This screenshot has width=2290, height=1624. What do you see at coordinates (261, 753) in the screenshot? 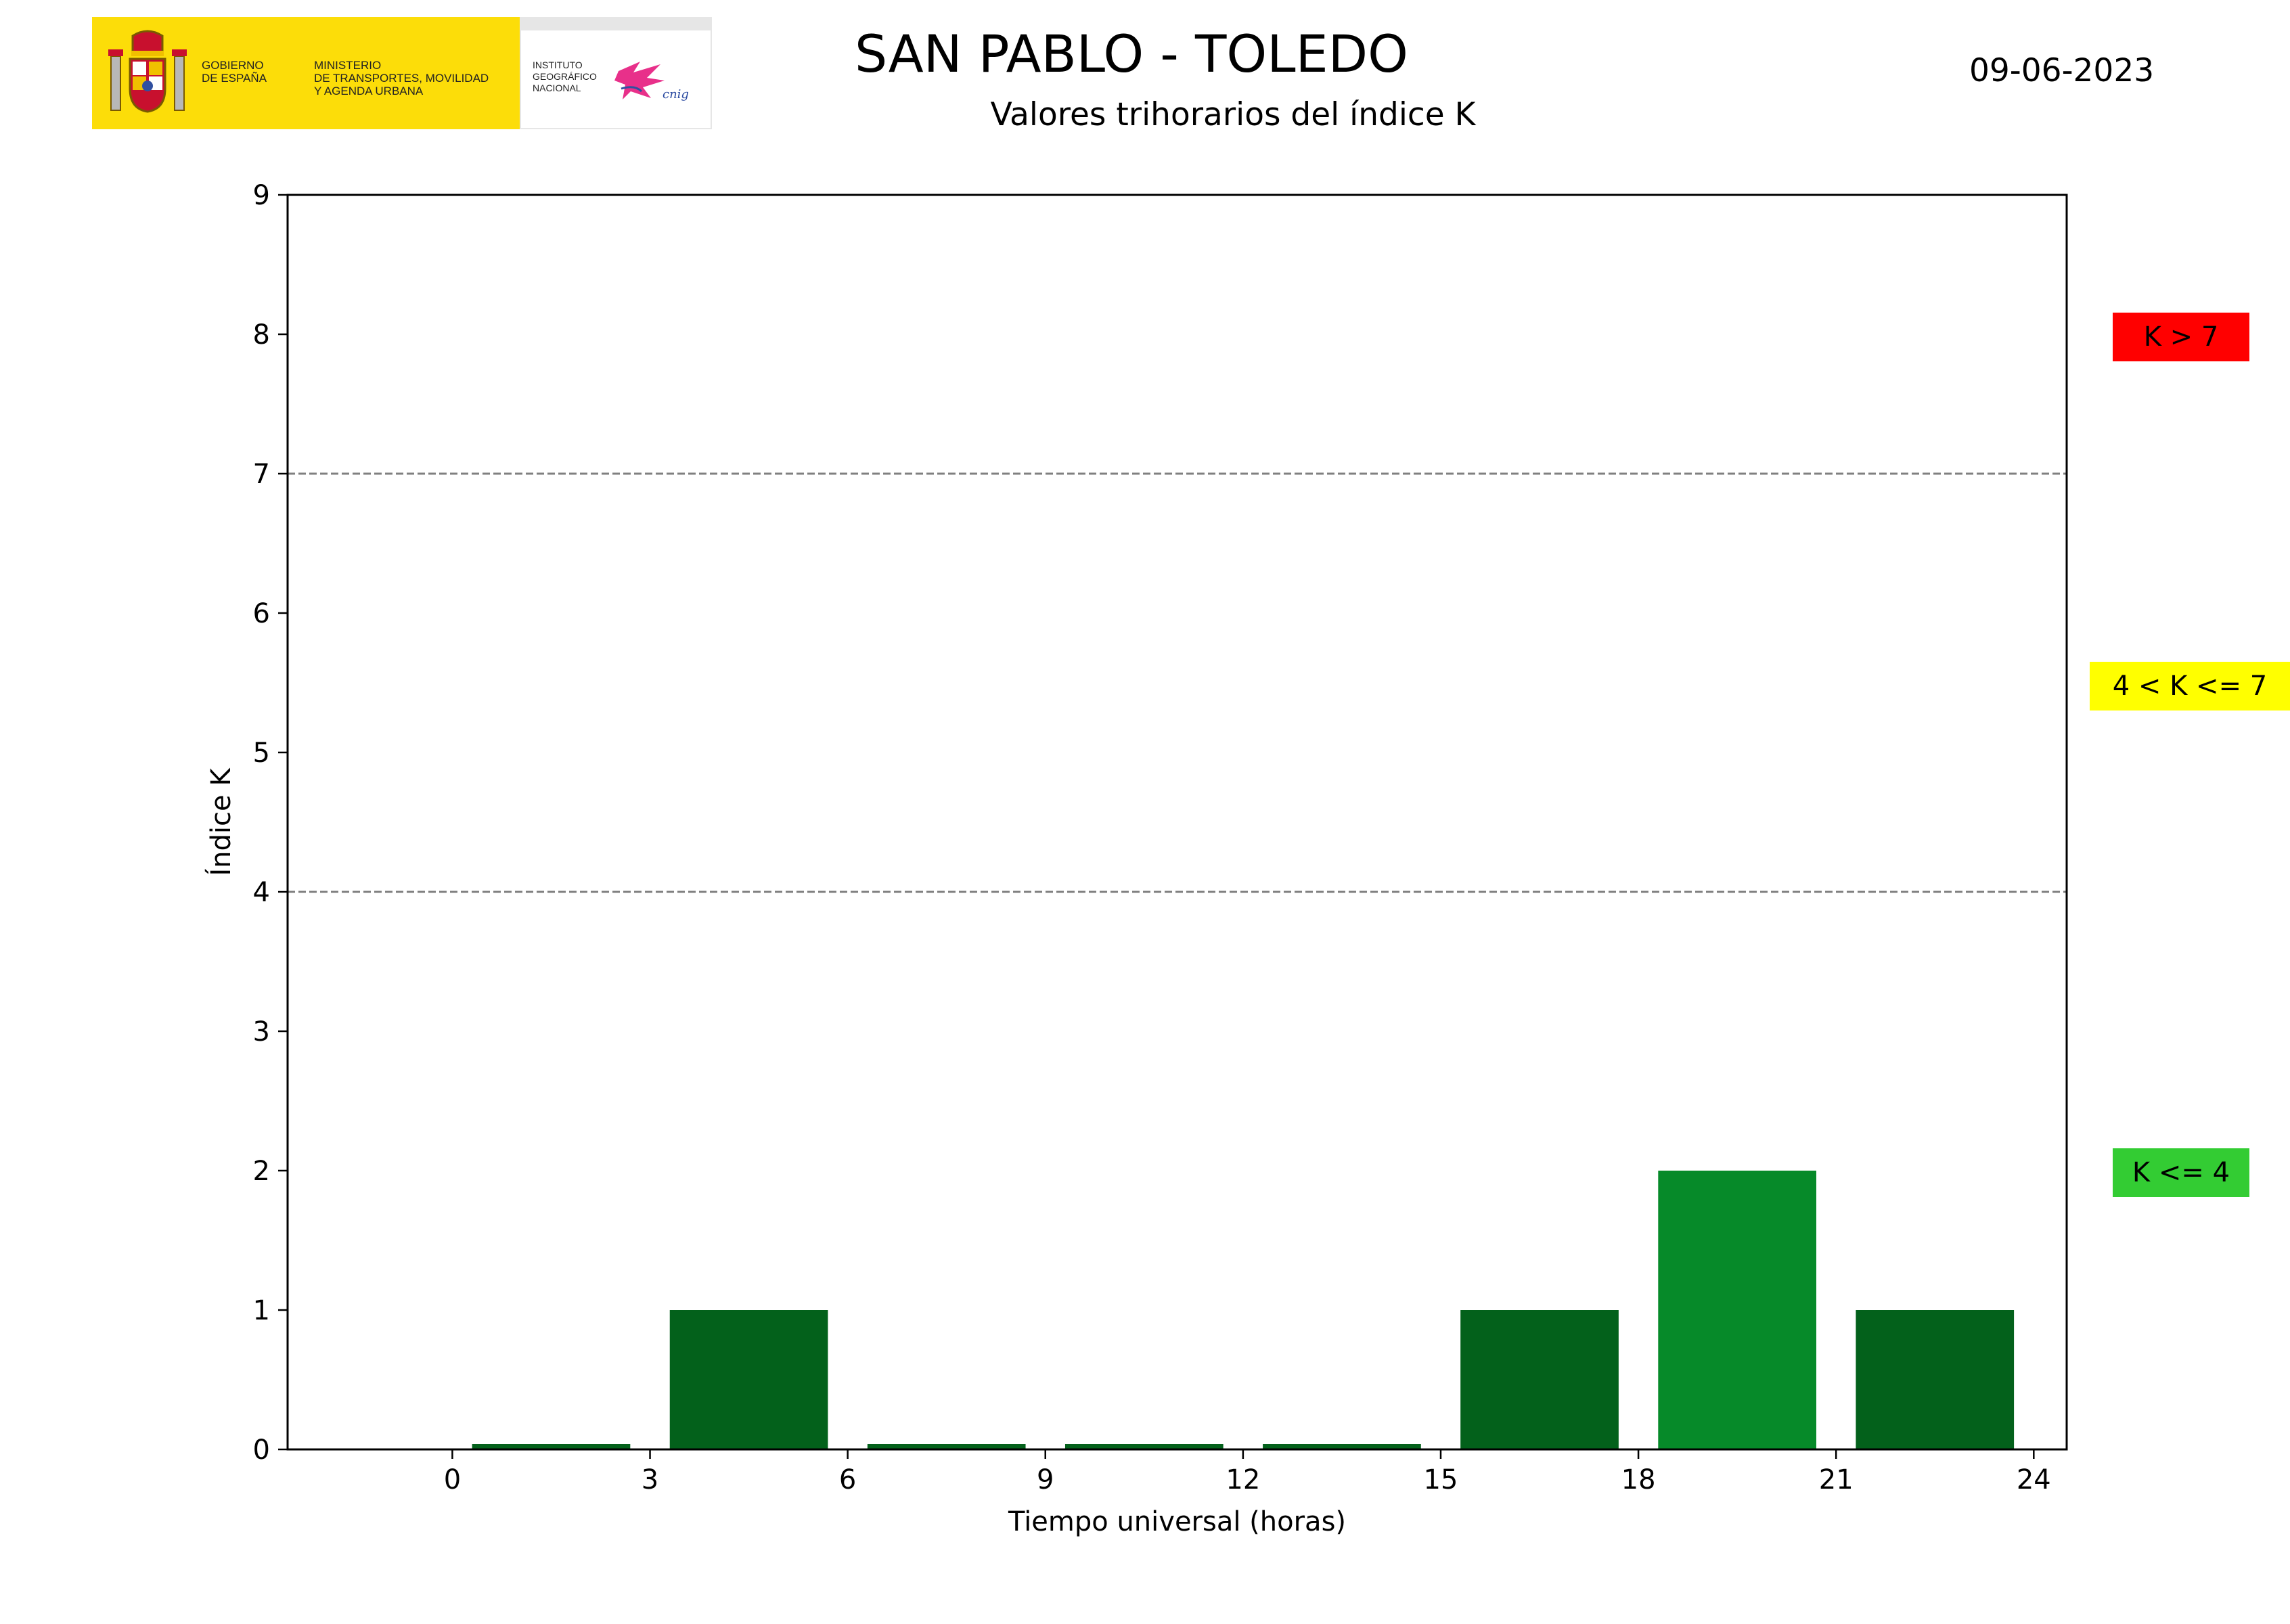
I see `y-tick-label: 5` at bounding box center [261, 753].